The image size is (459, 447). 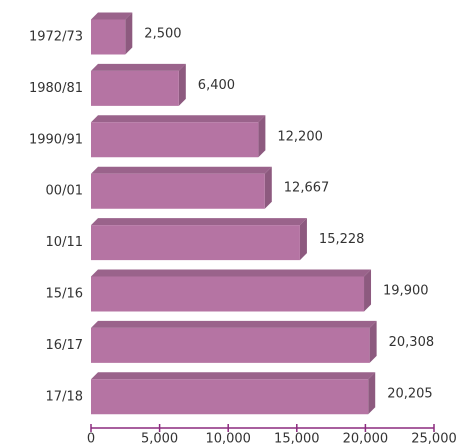 What do you see at coordinates (307, 188) in the screenshot?
I see `value-label: 12,667` at bounding box center [307, 188].